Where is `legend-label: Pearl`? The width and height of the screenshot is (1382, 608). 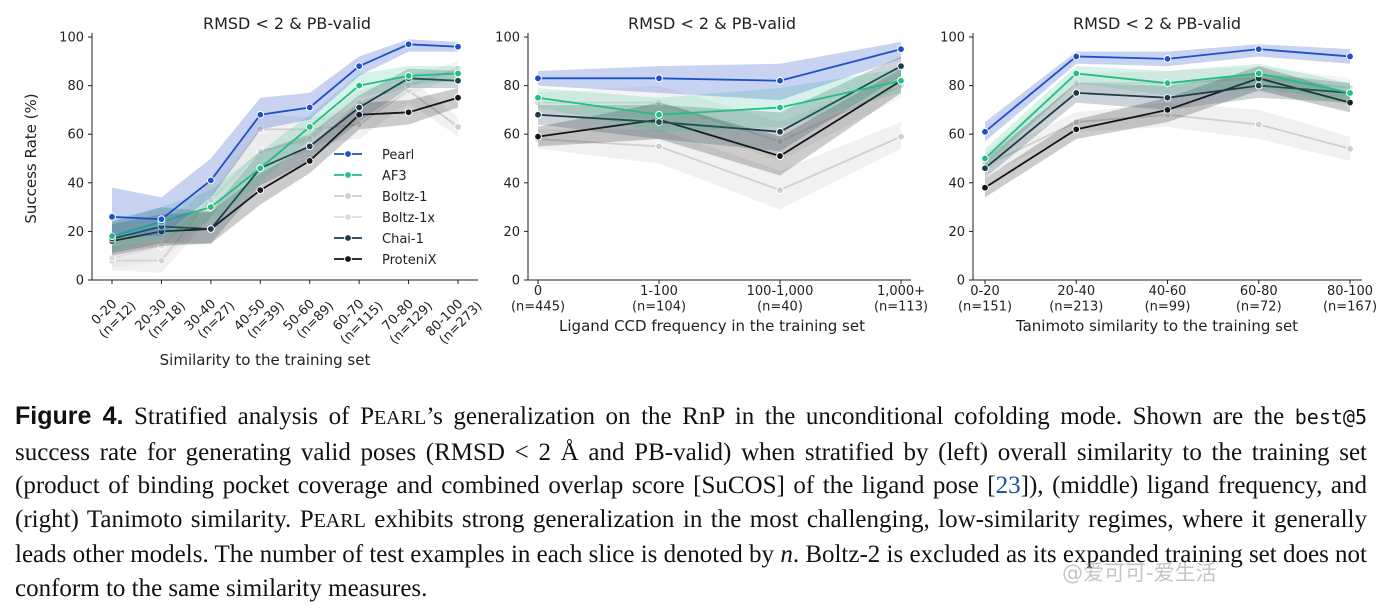
legend-label: Pearl is located at coordinates (398, 155).